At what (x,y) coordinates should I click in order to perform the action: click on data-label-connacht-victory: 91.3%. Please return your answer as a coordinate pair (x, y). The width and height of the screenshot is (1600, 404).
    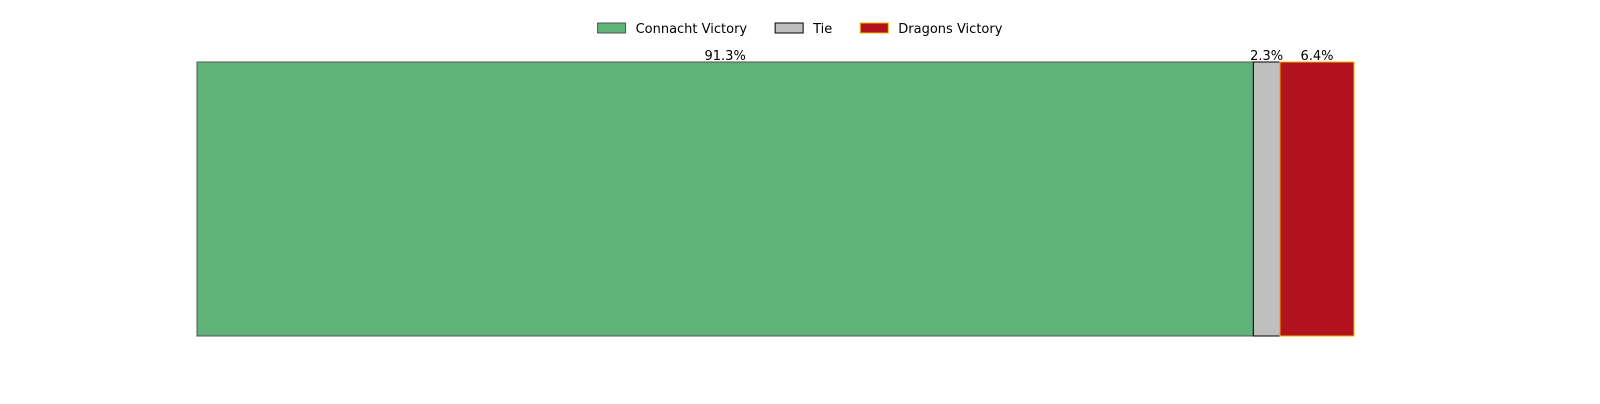
    Looking at the image, I should click on (725, 56).